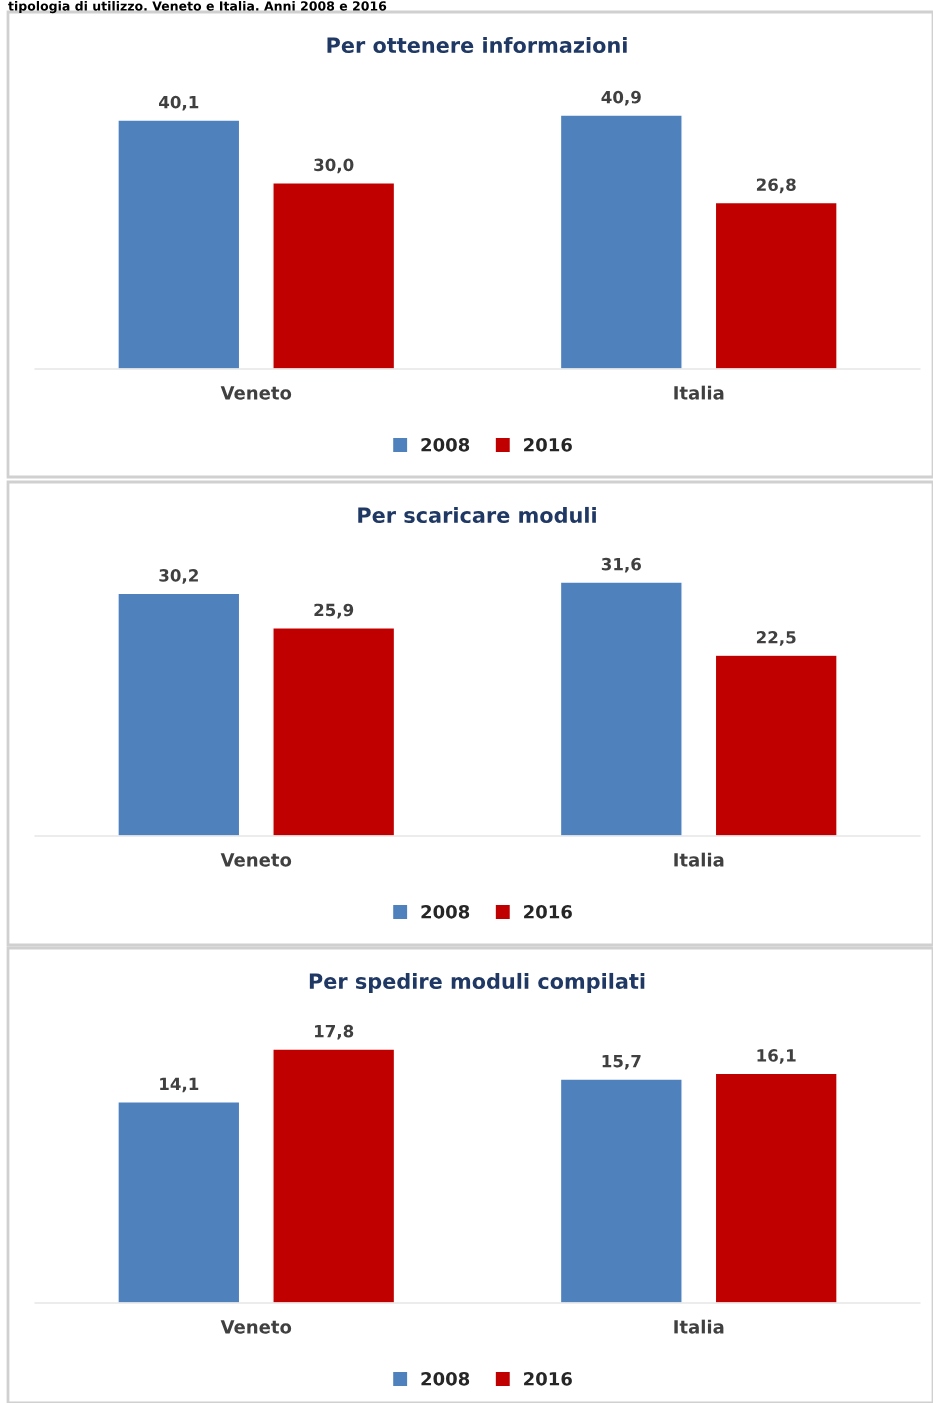 This screenshot has height=1403, width=933. What do you see at coordinates (776, 186) in the screenshot?
I see `data-label: 26,8` at bounding box center [776, 186].